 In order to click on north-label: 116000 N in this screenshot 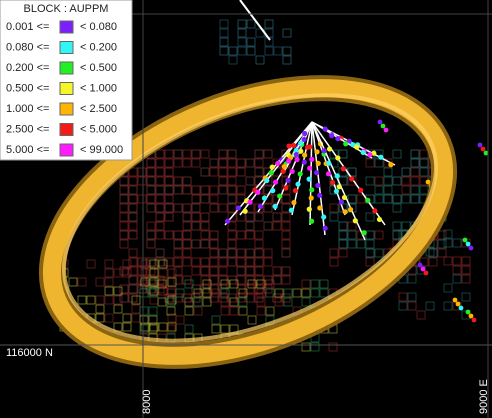, I will do `click(29, 353)`.